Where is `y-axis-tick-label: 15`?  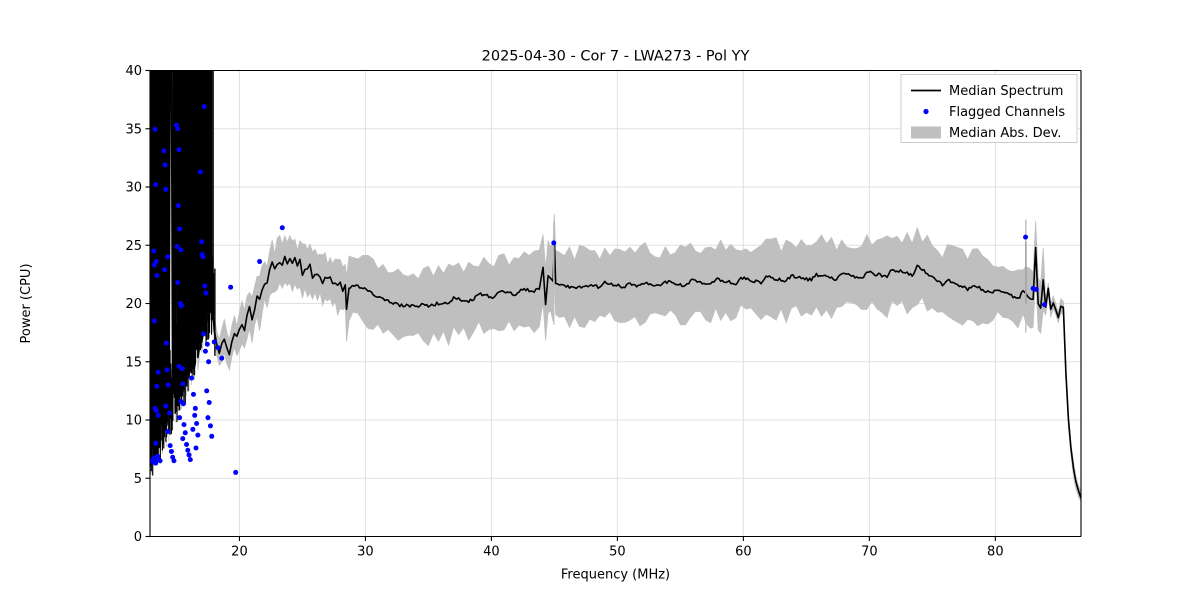
y-axis-tick-label: 15 is located at coordinates (133, 362).